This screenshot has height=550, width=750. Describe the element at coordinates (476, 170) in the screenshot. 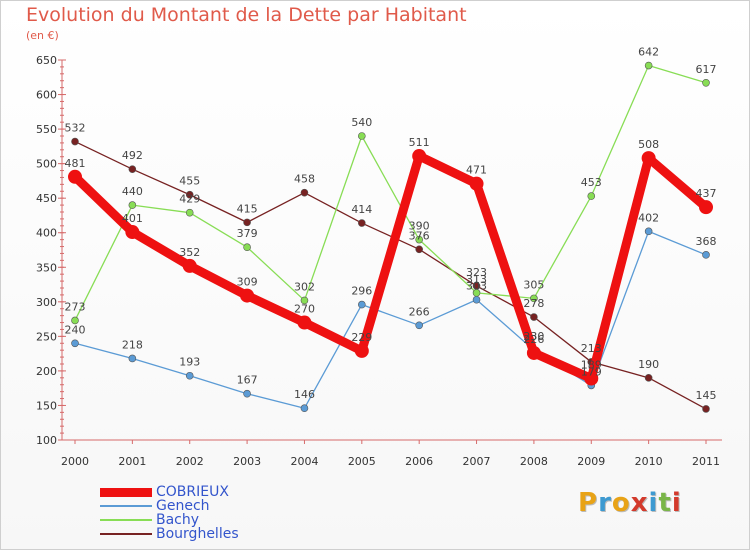

I see `data-label: 471` at that location.